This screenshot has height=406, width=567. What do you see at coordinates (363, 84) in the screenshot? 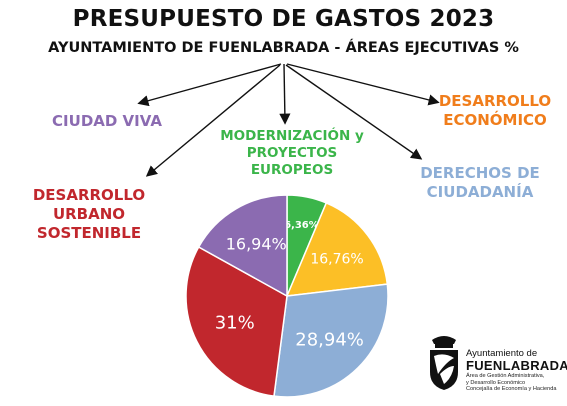
I see `arrow-to-desarrollo-economico` at bounding box center [363, 84].